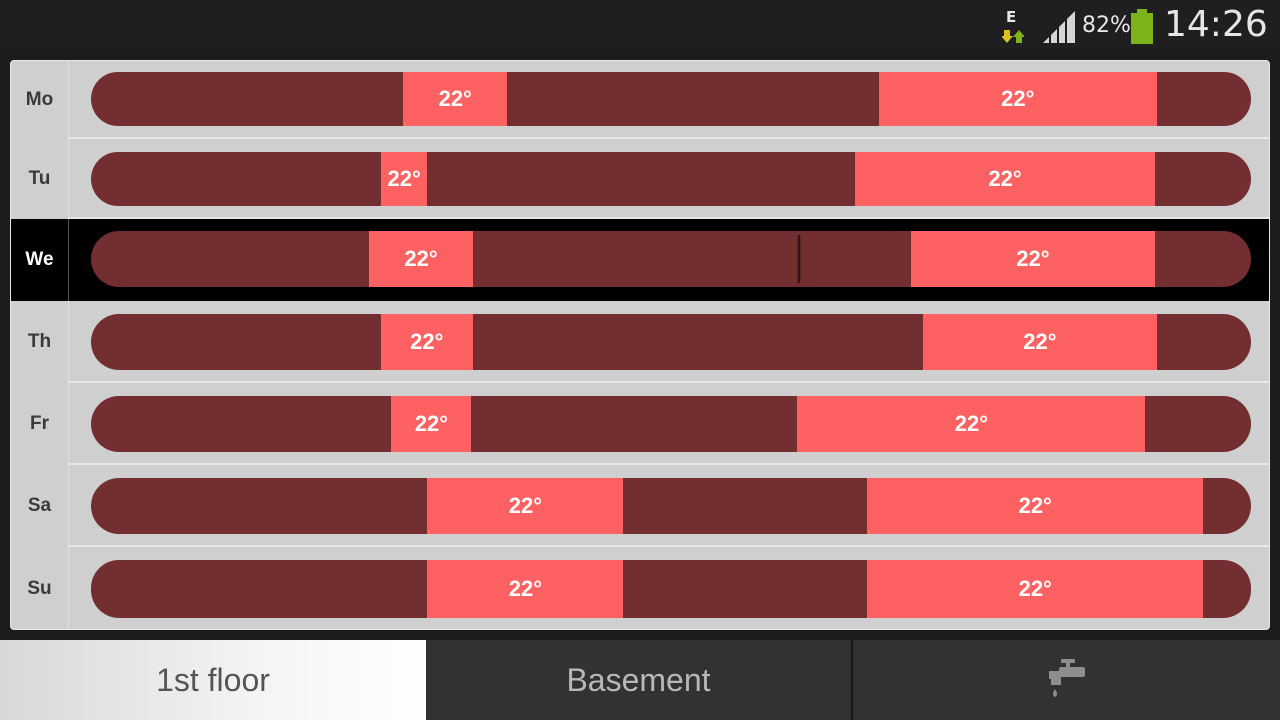 This screenshot has width=1280, height=720. What do you see at coordinates (1013, 36) in the screenshot?
I see `data-activity-icon` at bounding box center [1013, 36].